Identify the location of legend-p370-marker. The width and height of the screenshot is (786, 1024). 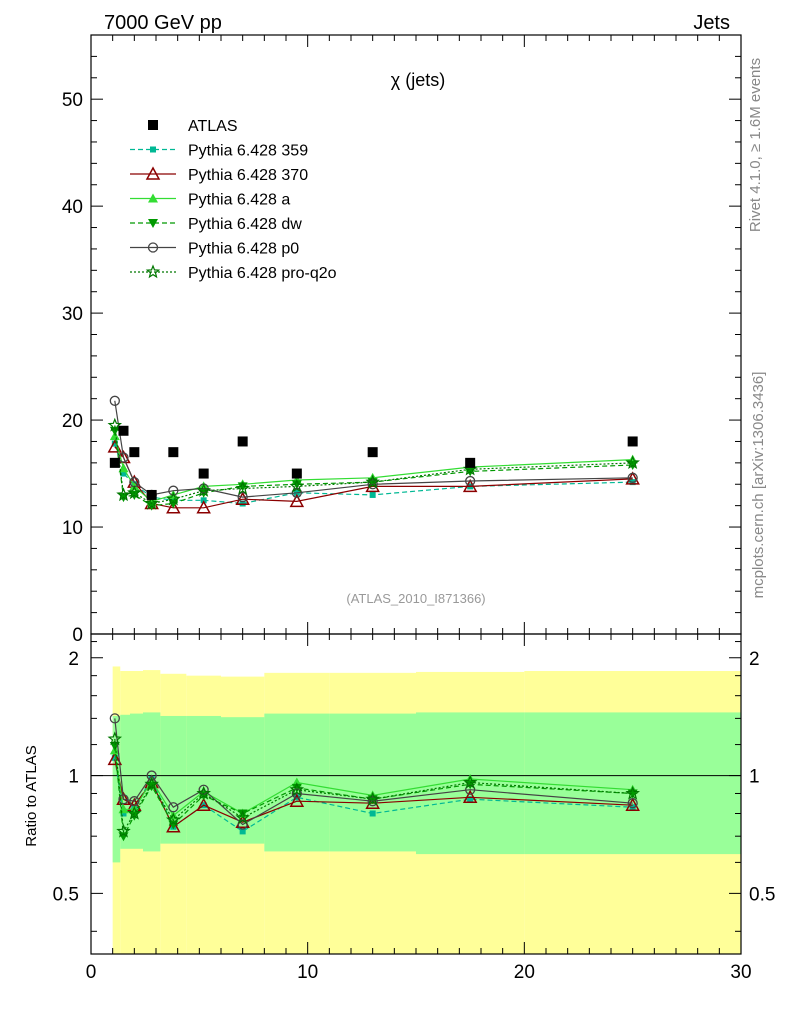
(153, 173).